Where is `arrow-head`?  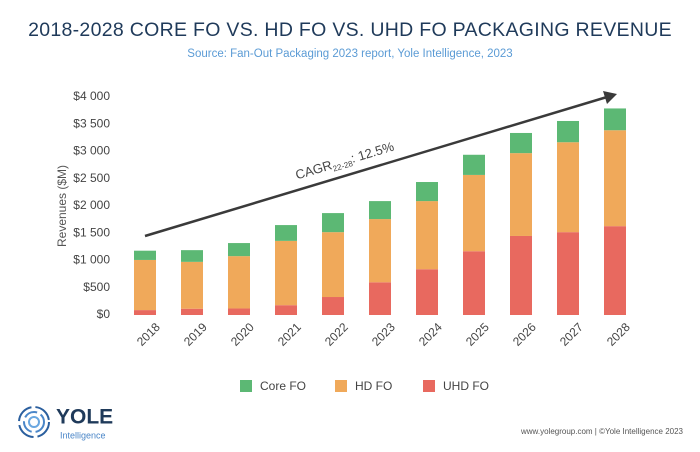
arrow-head is located at coordinates (610, 97).